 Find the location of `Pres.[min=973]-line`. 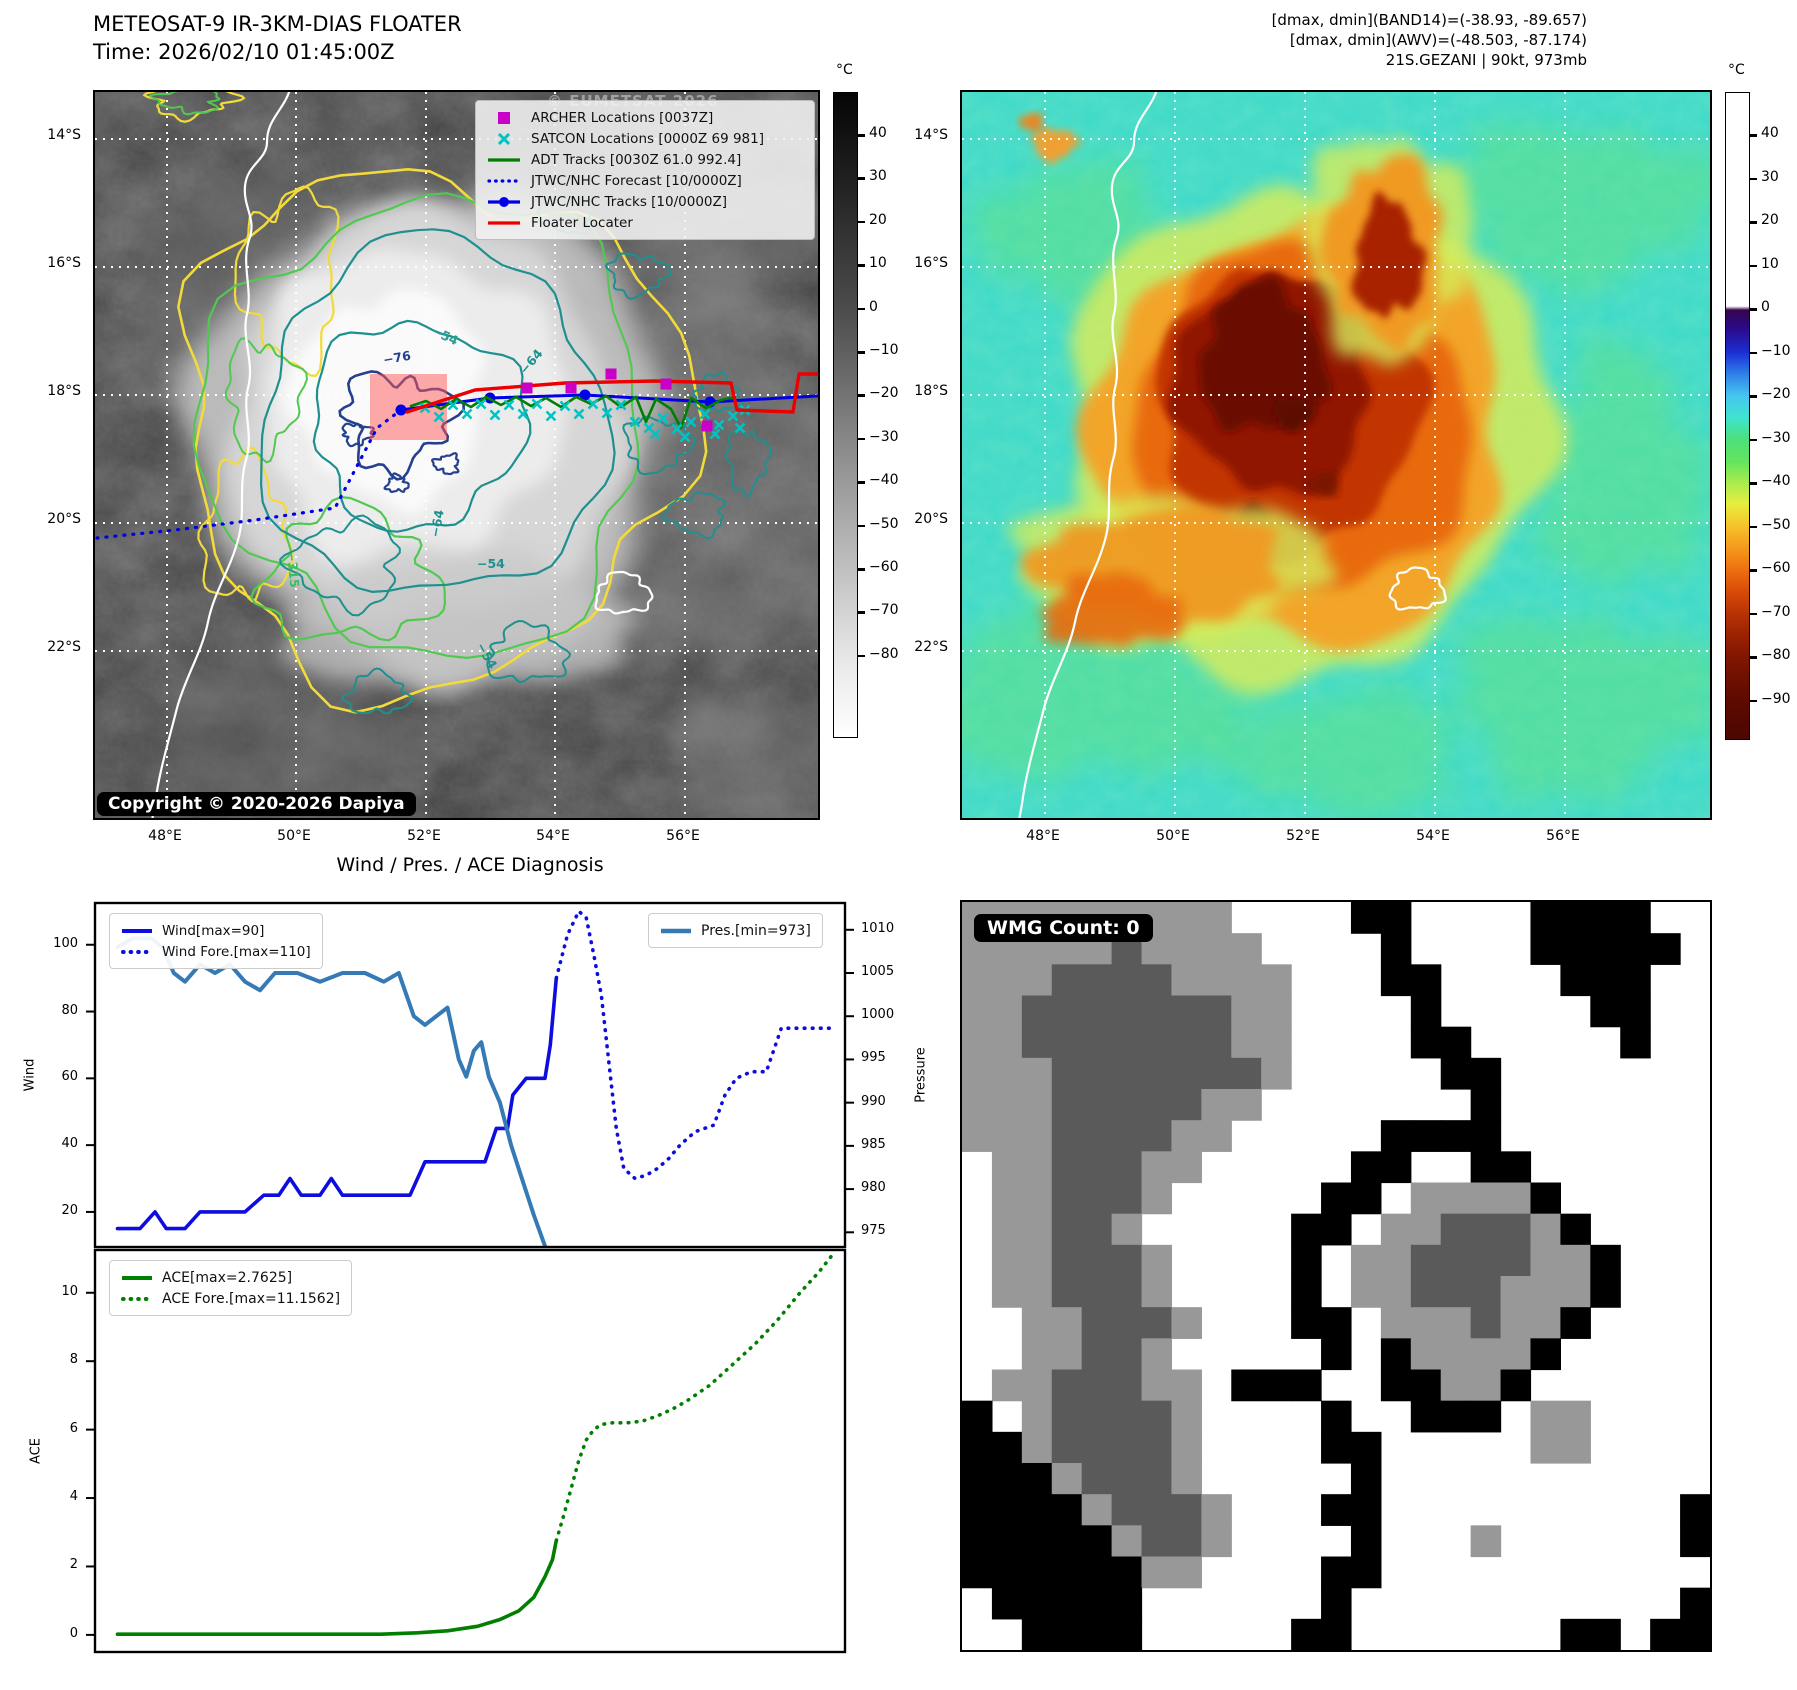

Pres.[min=973]-line is located at coordinates (331, 1092).